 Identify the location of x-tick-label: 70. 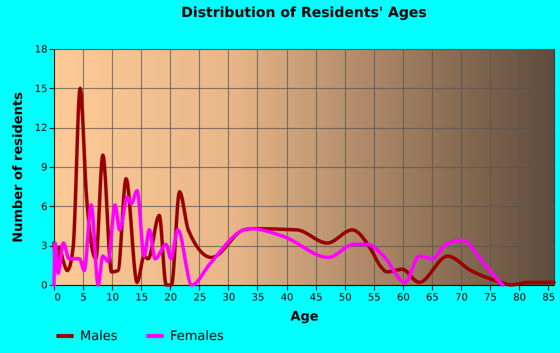
(461, 298).